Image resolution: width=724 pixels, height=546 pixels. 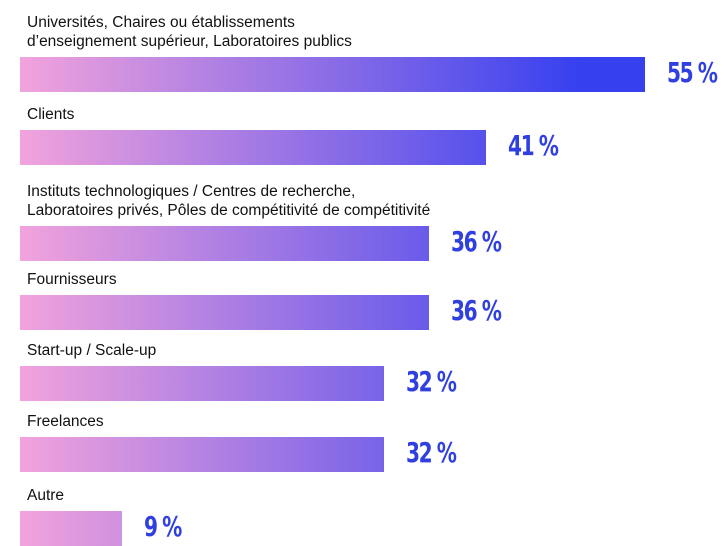 What do you see at coordinates (692, 72) in the screenshot?
I see `value-label: 55 %` at bounding box center [692, 72].